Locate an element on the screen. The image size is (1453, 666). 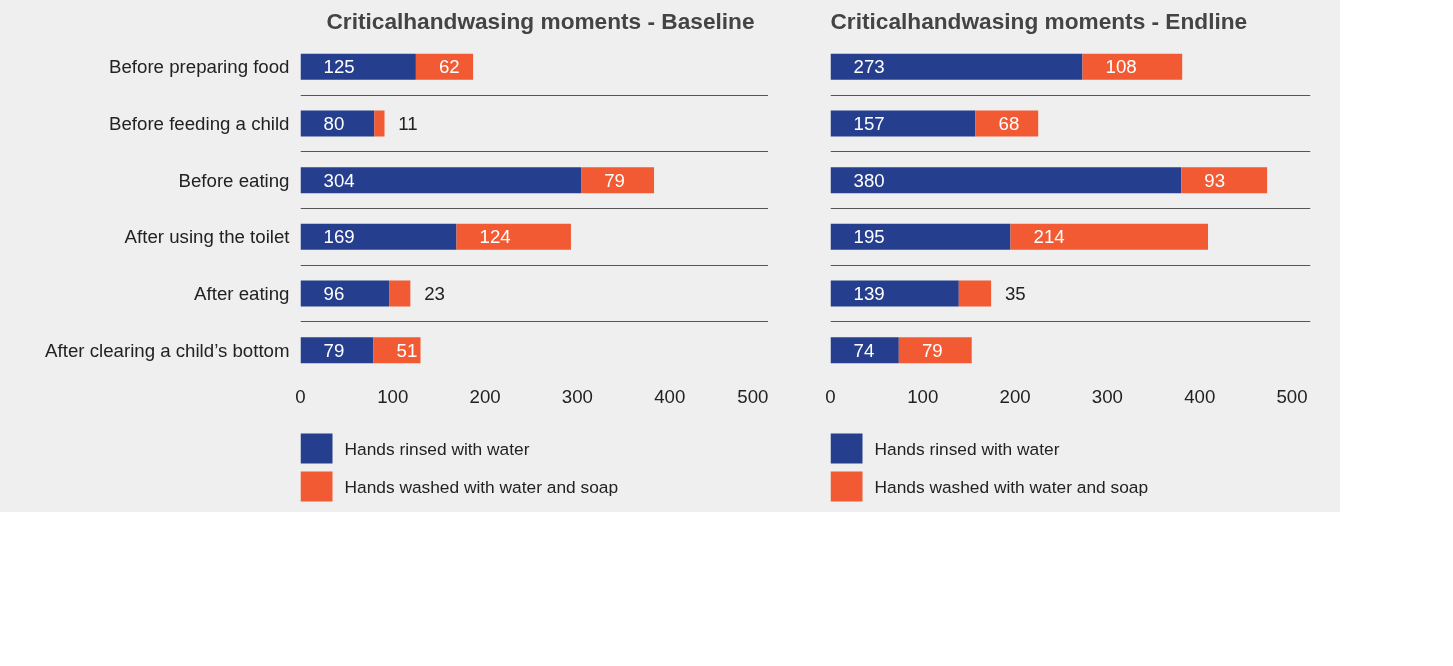
data-label: 380 is located at coordinates (869, 180).